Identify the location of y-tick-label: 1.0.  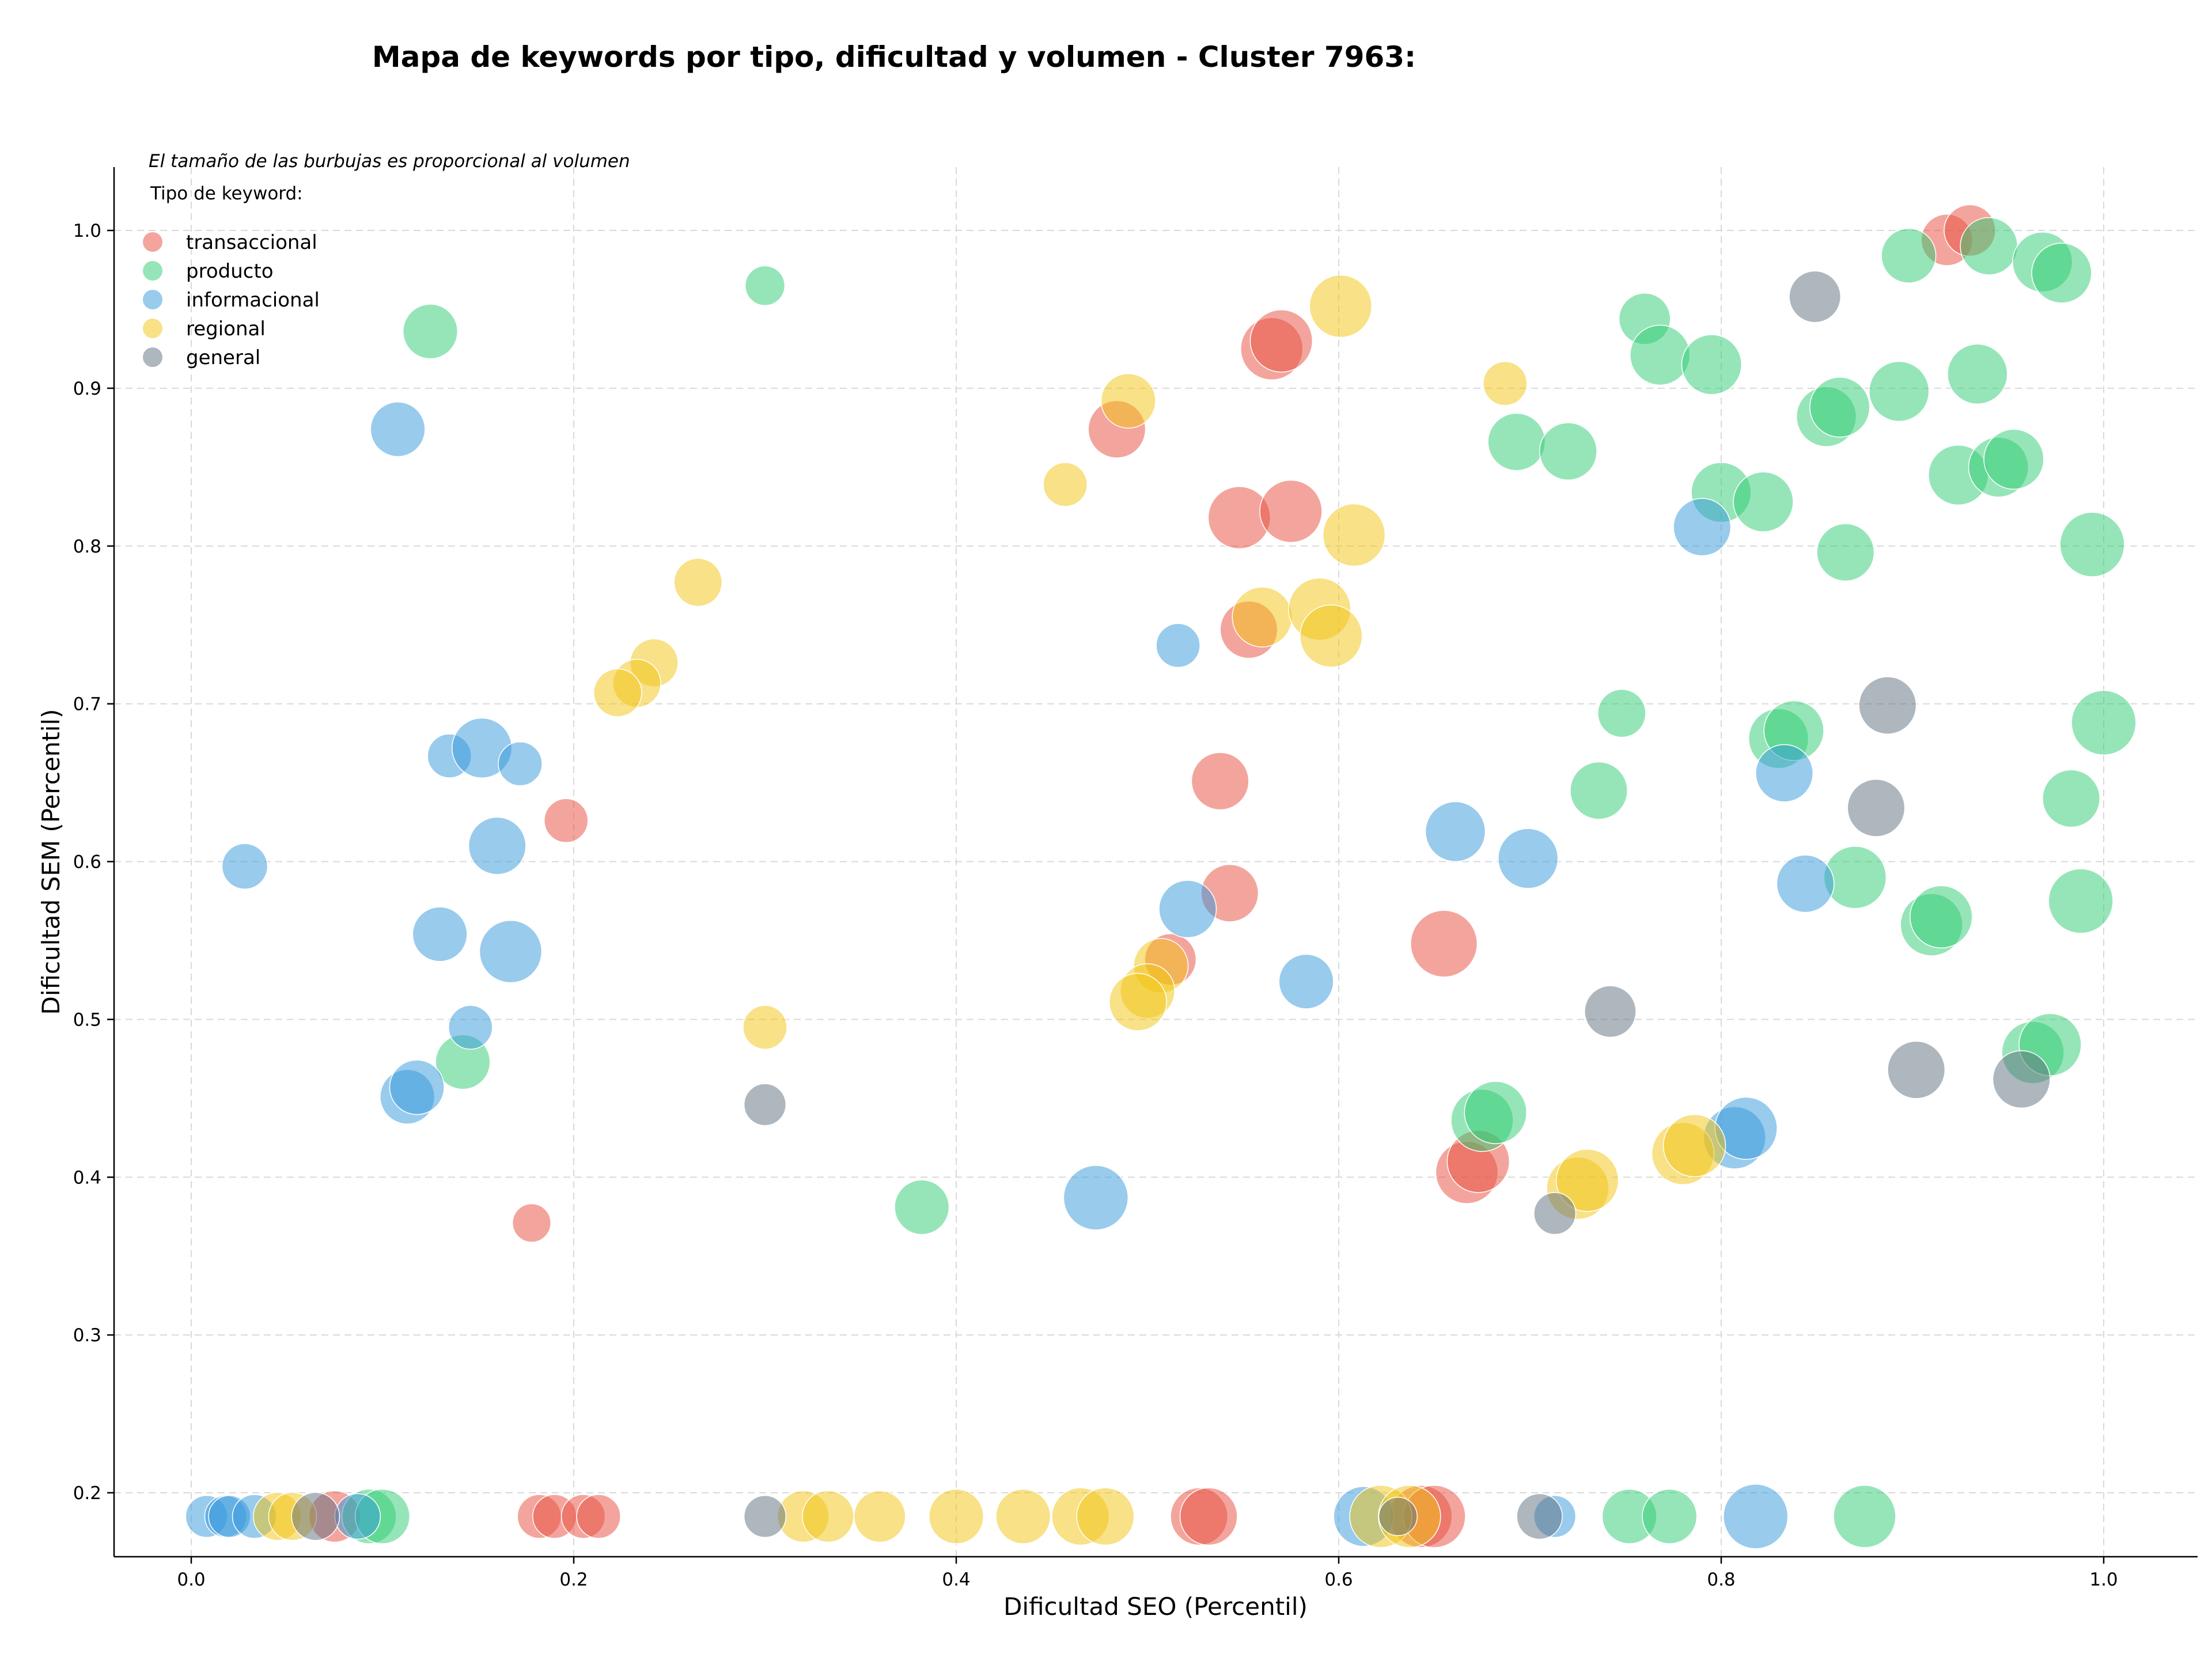
(87, 231).